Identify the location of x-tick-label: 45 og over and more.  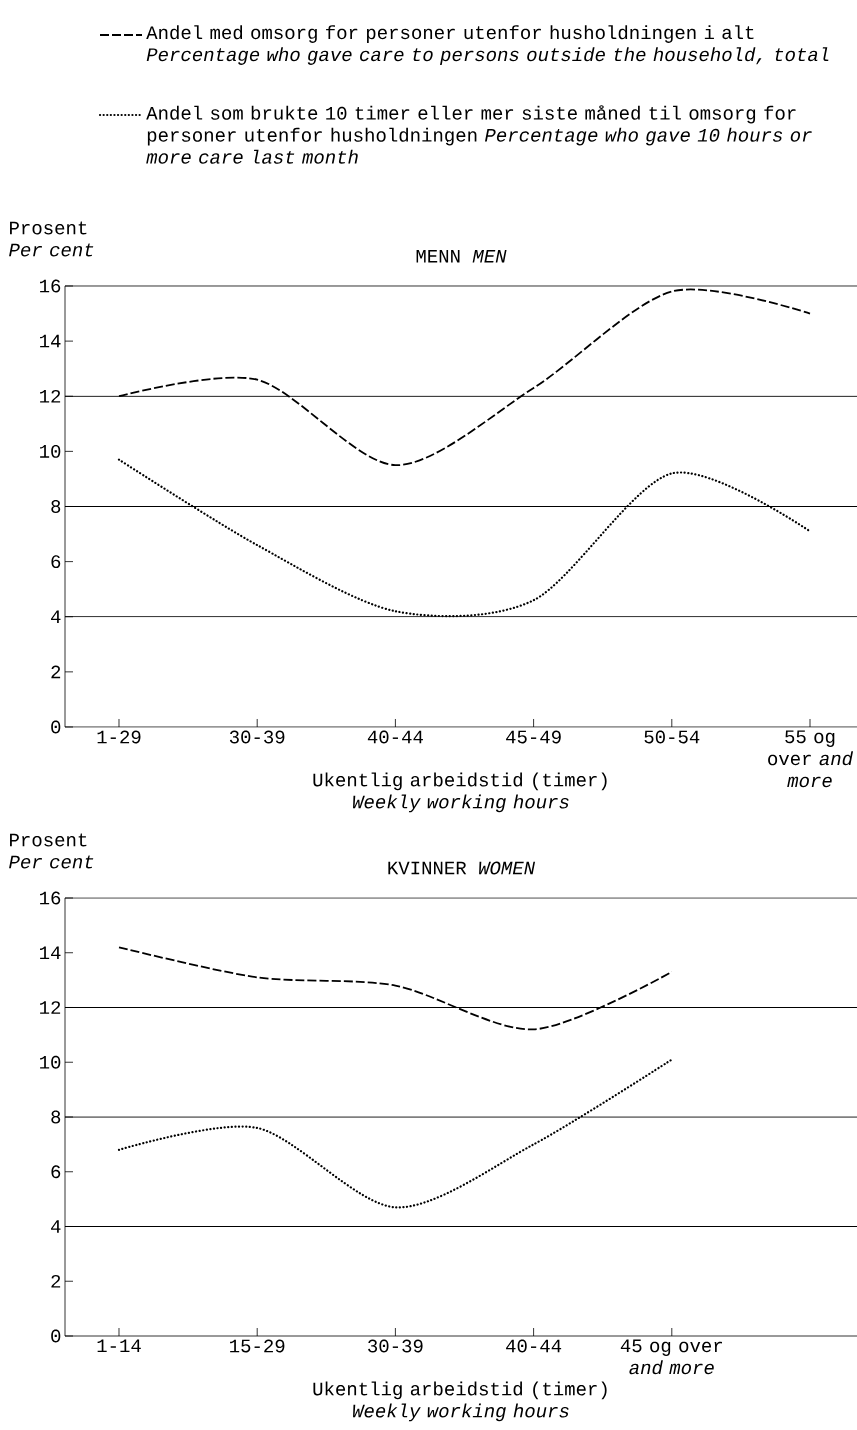
(671, 1357).